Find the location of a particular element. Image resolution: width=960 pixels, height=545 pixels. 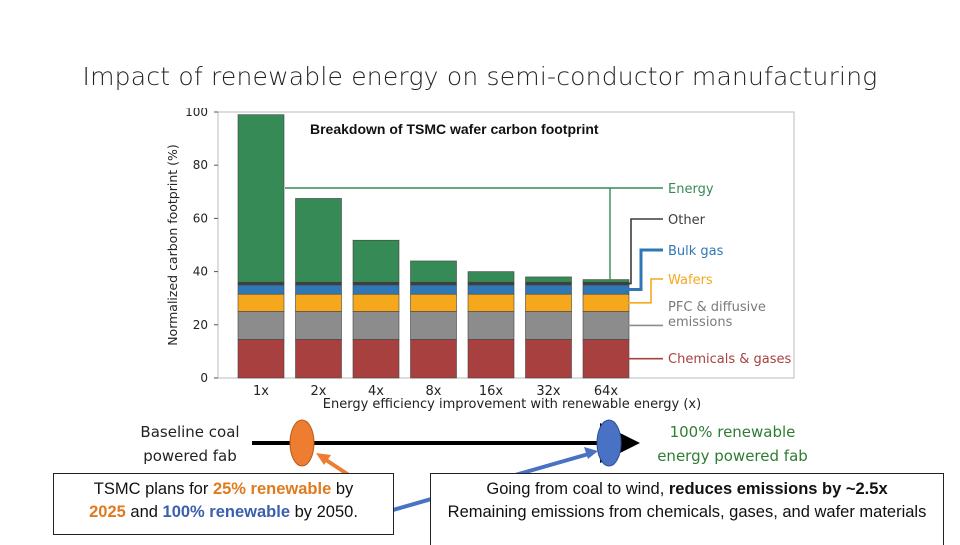

coal-marker is located at coordinates (302, 443).